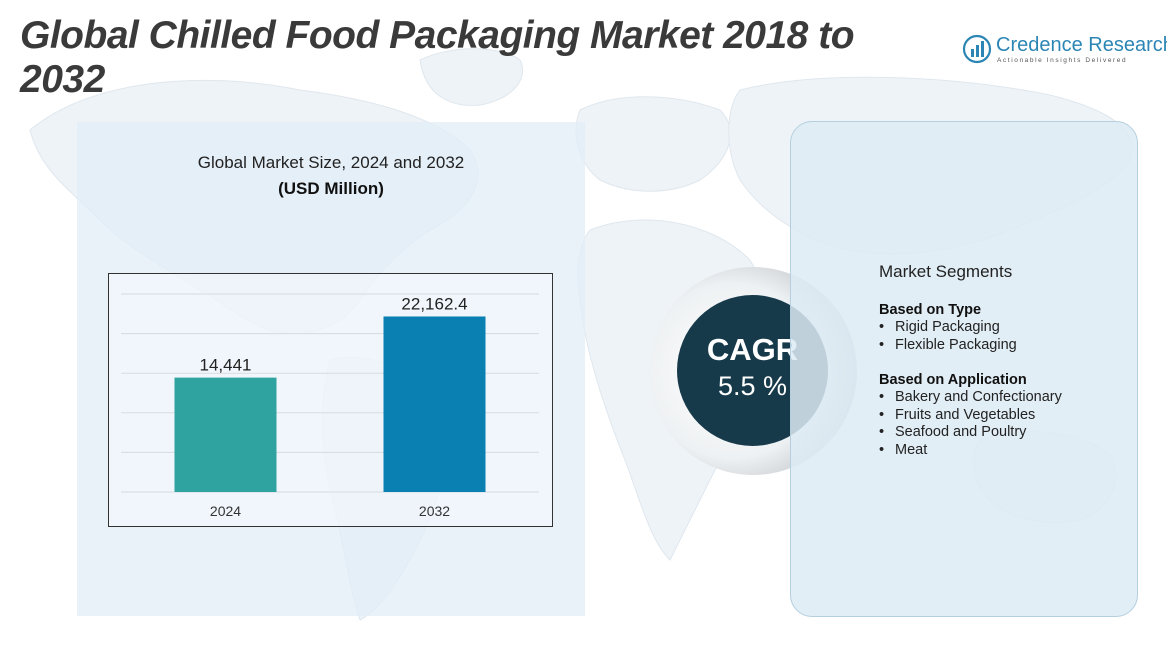 The width and height of the screenshot is (1167, 655). Describe the element at coordinates (225, 511) in the screenshot. I see `x-tick-label-2024: 2024` at that location.